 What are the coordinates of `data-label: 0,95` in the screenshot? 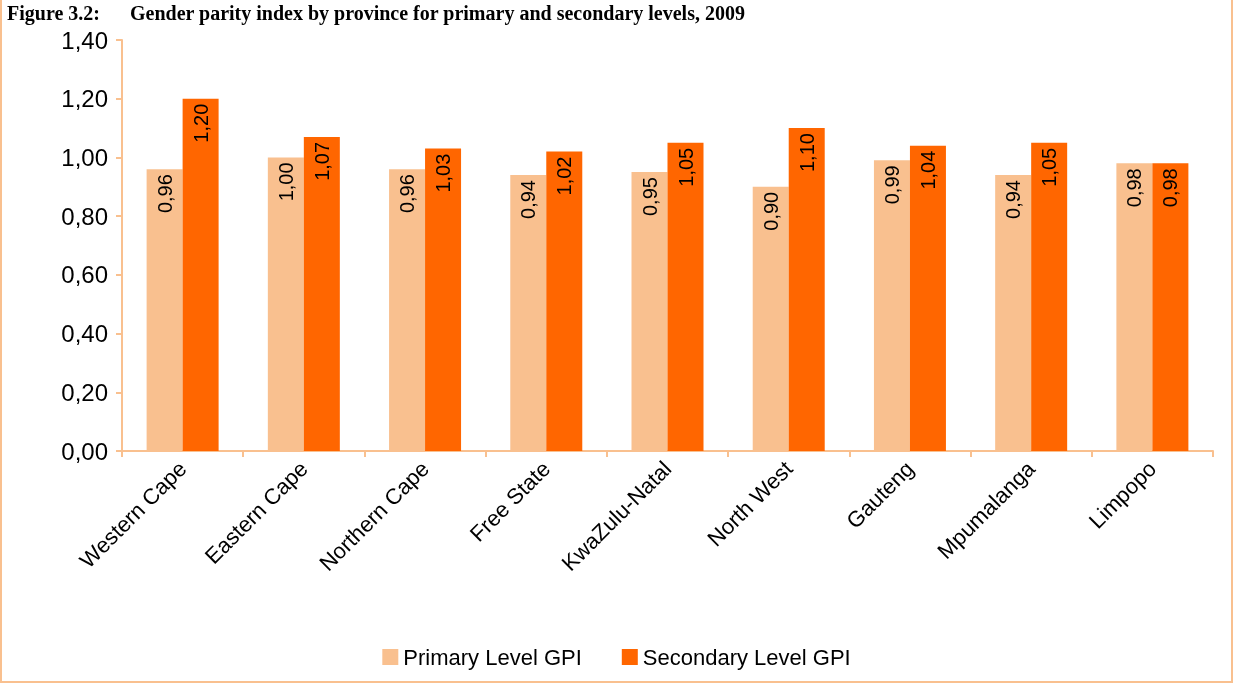 It's located at (649, 197).